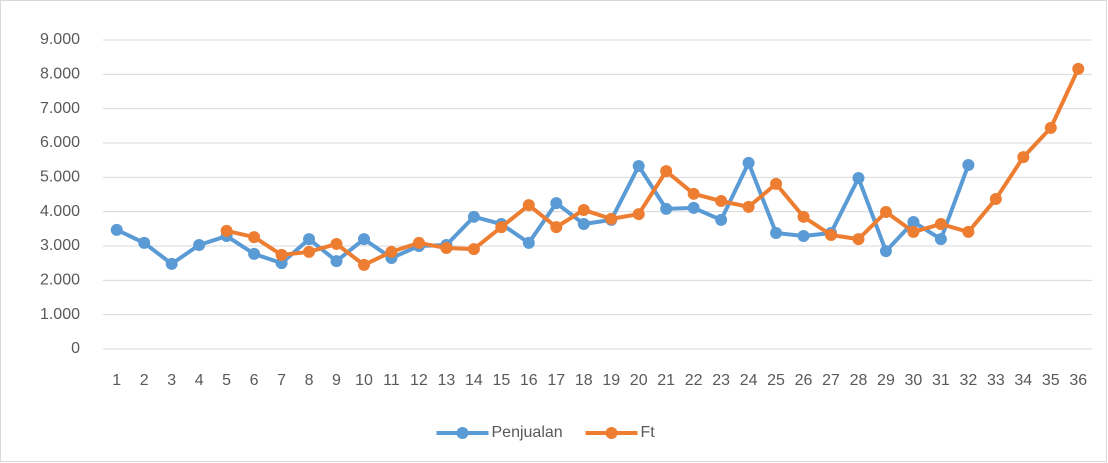 This screenshot has width=1108, height=463. Describe the element at coordinates (859, 380) in the screenshot. I see `x-tick-label: 28` at that location.